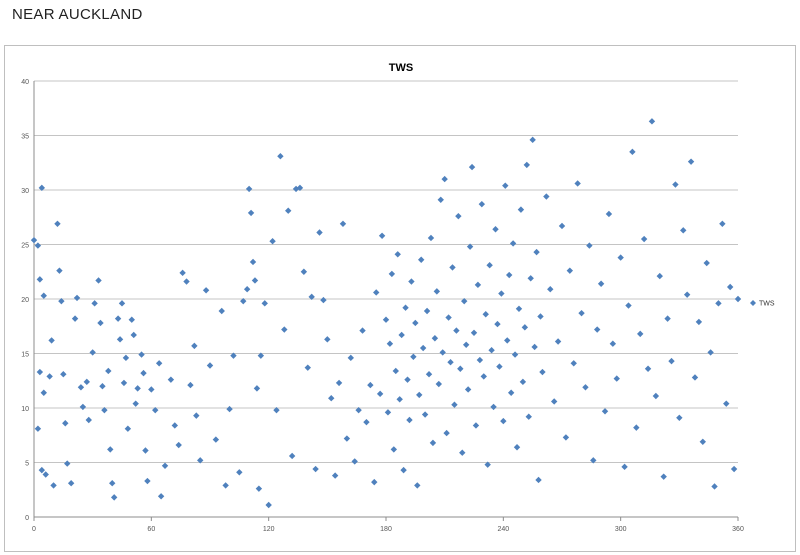 The image size is (800, 555). Describe the element at coordinates (388, 529) in the screenshot. I see `x-tick-labels: 0 60 120 180 240 300 360` at that location.